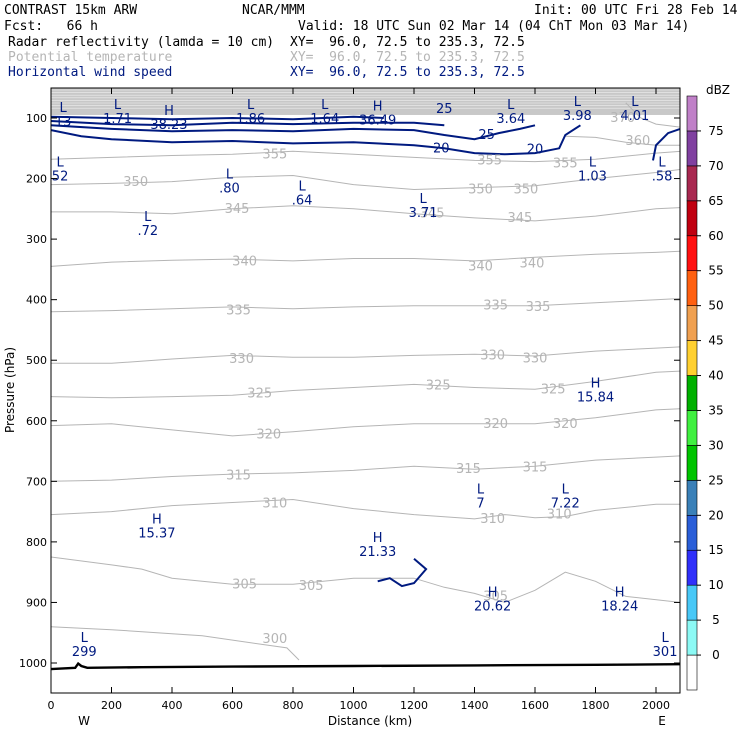  Describe the element at coordinates (423, 213) in the screenshot. I see `extremum-value: 3.71` at that location.